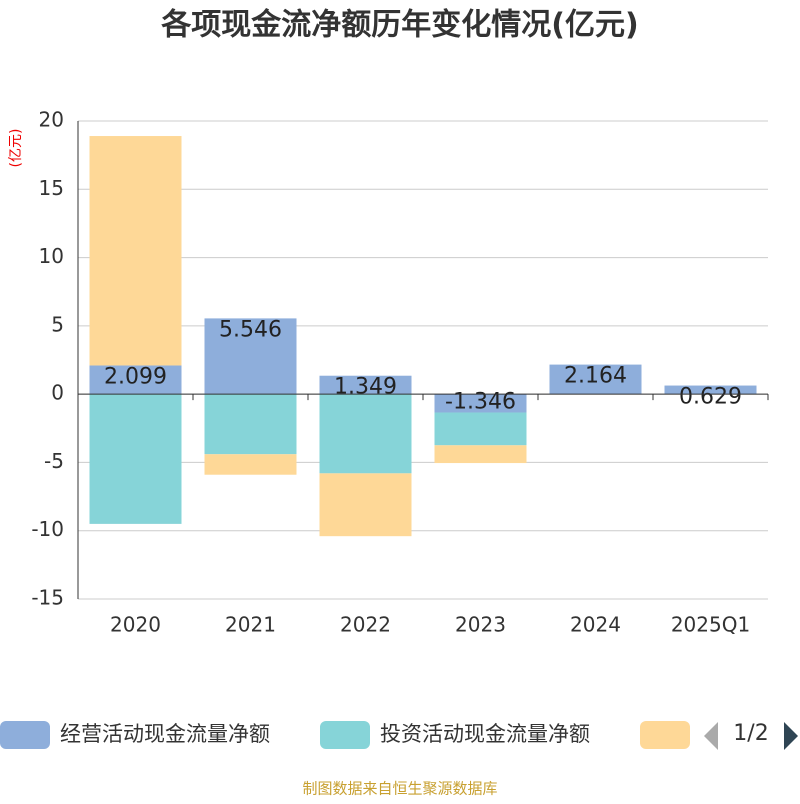 The height and width of the screenshot is (804, 800). Describe the element at coordinates (250, 625) in the screenshot. I see `x-tick-label: 2021` at that location.